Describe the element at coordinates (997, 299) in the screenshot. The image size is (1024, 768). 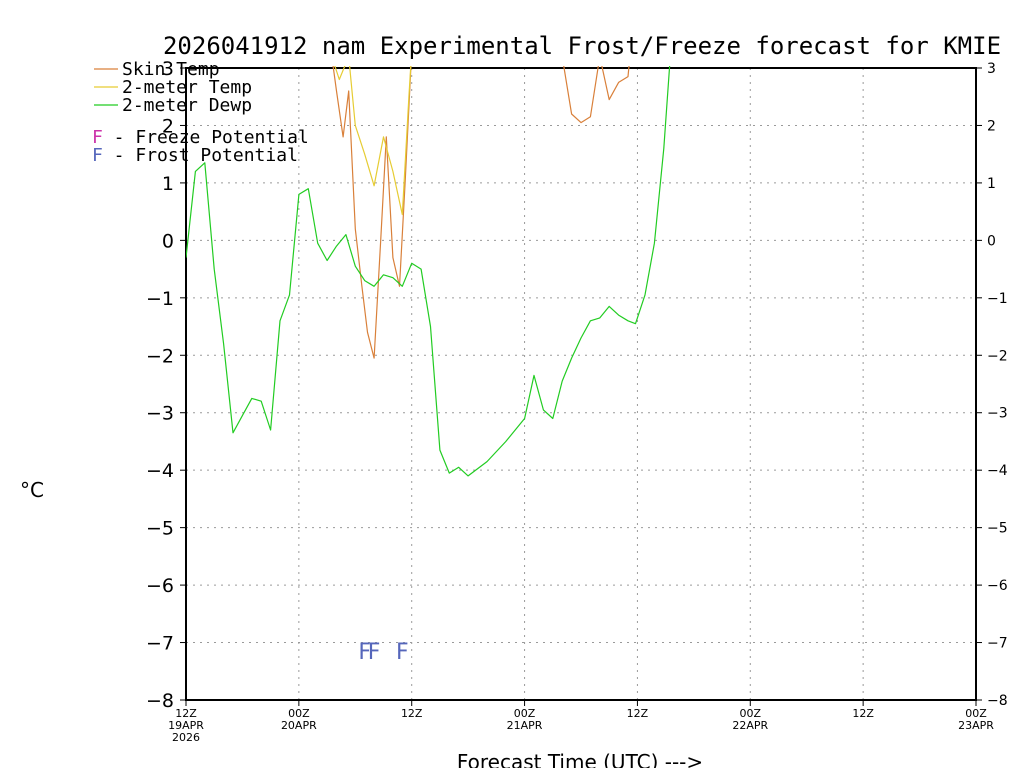
I see `y-tick-label-right: −1` at that location.